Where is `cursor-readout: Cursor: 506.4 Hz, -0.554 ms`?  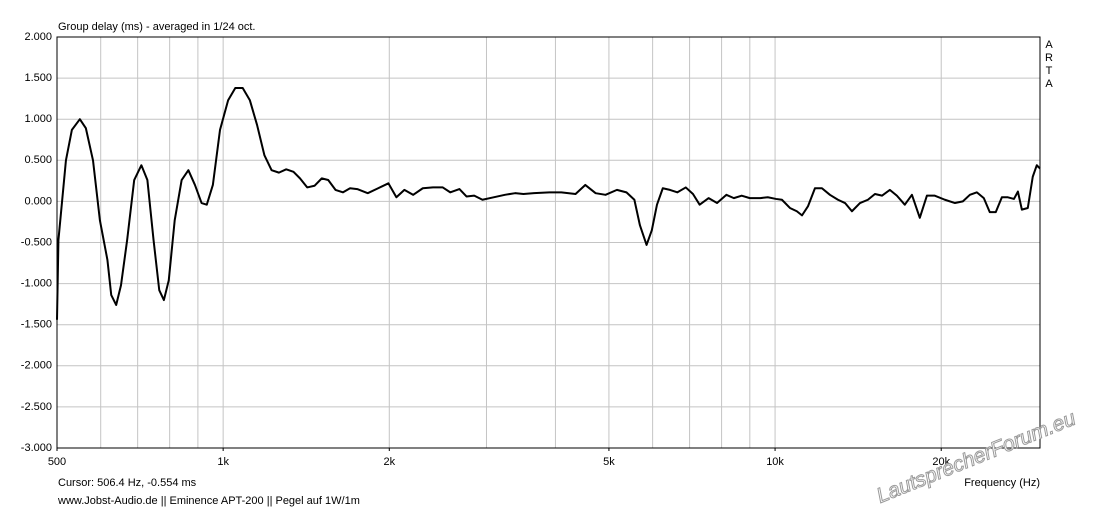 cursor-readout: Cursor: 506.4 Hz, -0.554 ms is located at coordinates (127, 483).